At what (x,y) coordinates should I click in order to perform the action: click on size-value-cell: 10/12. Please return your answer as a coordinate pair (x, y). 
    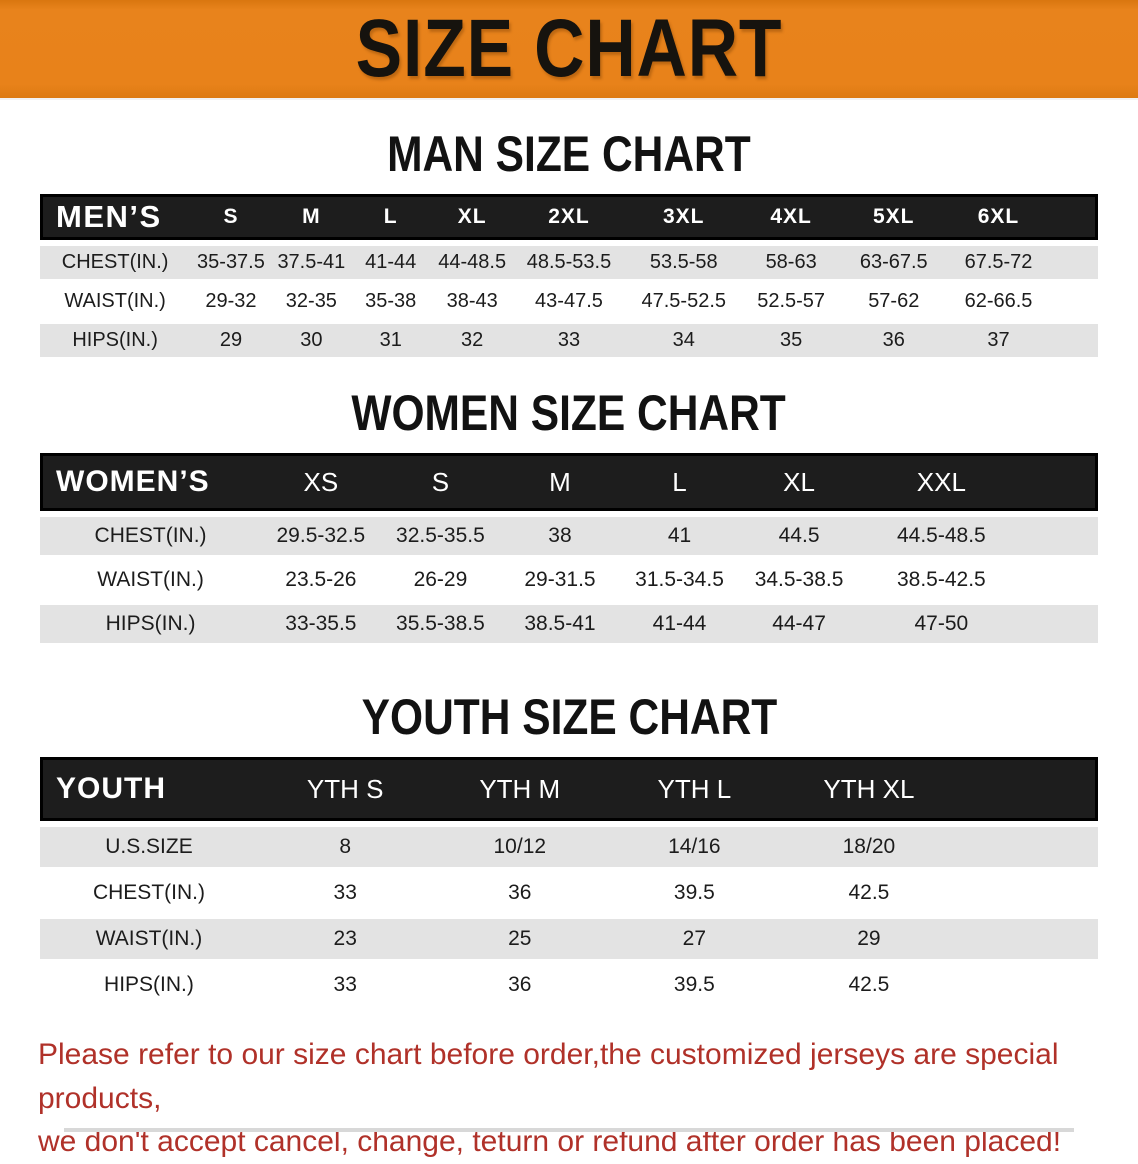
    Looking at the image, I should click on (520, 847).